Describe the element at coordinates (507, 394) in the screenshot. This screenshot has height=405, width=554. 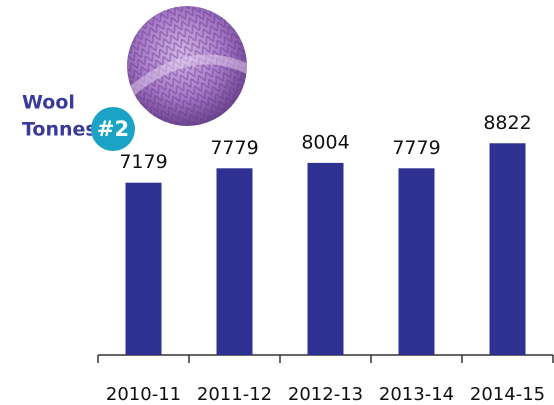
I see `x-tick-label: 2014-15` at that location.